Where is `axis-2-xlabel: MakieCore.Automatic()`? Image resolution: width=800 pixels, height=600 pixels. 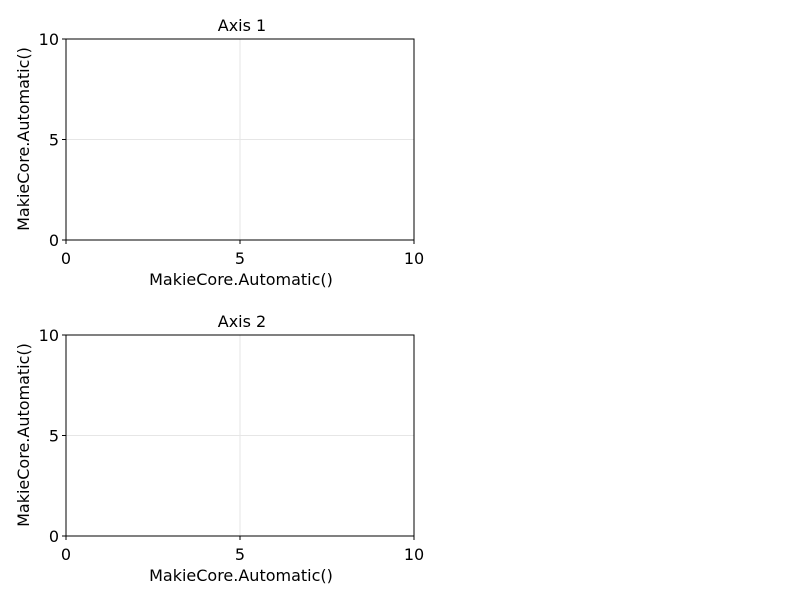
axis-2-xlabel: MakieCore.Automatic() is located at coordinates (241, 575).